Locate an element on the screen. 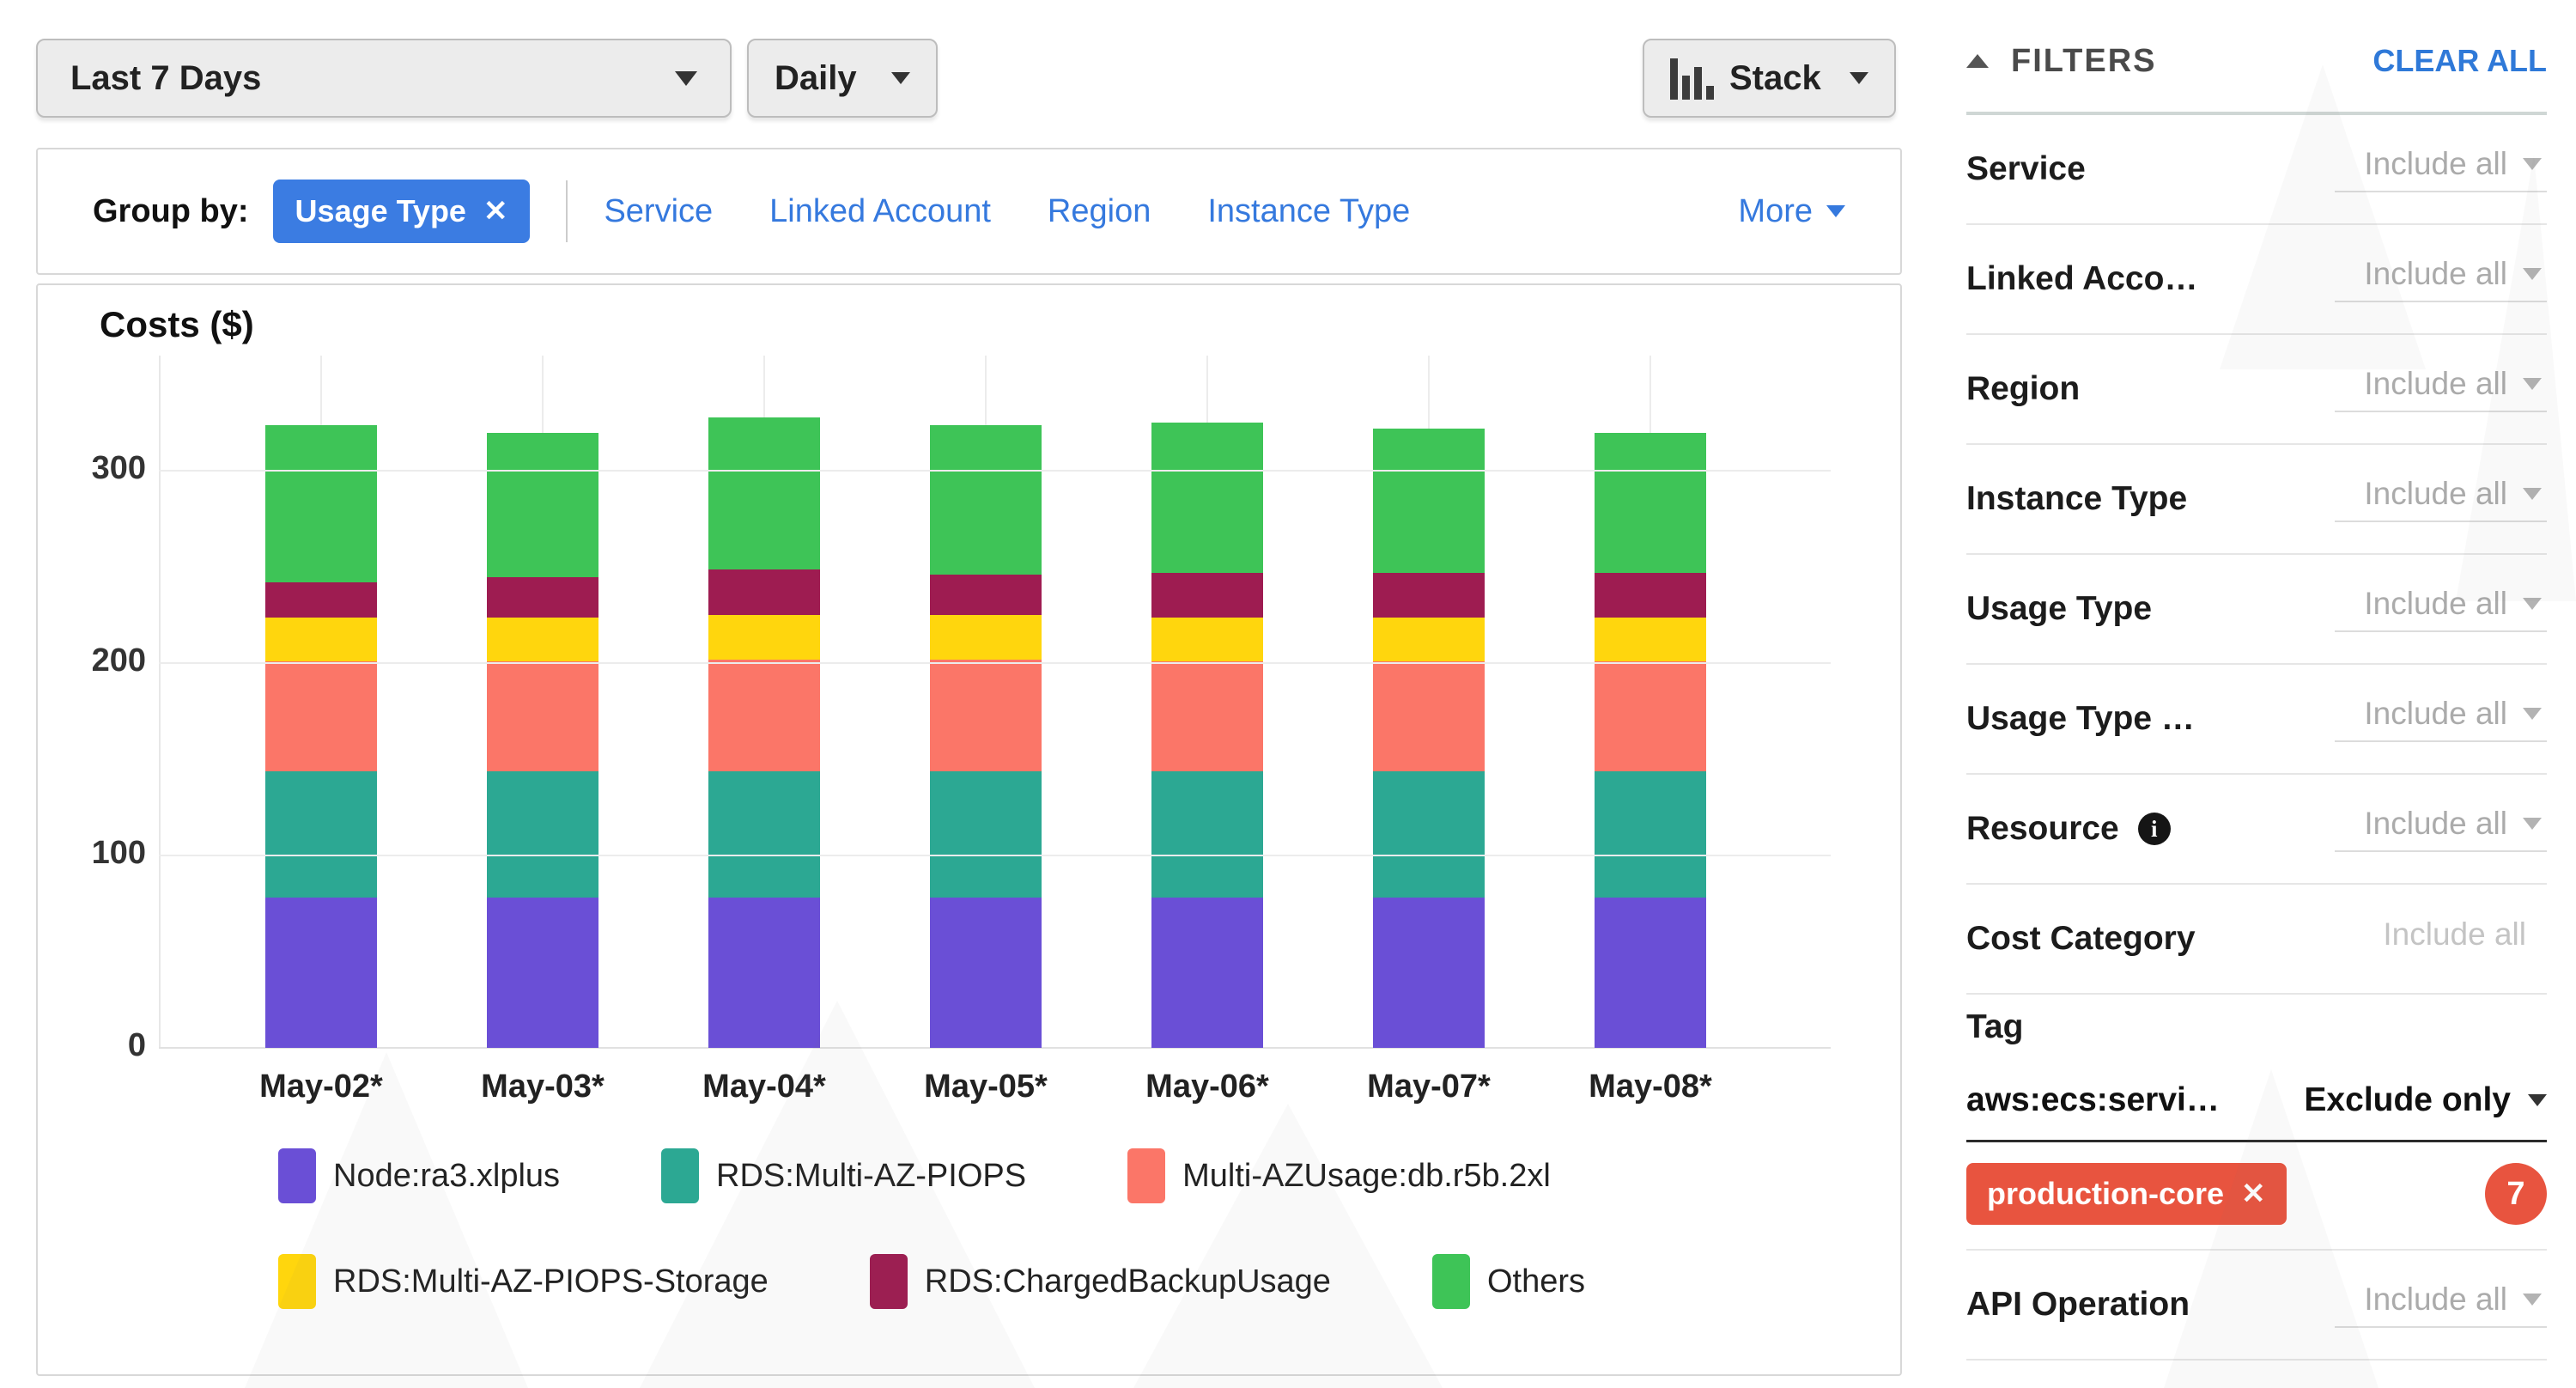 The image size is (2576, 1388). legend-item: Multi-AZUsage:db.r5b.2xl is located at coordinates (1339, 1175).